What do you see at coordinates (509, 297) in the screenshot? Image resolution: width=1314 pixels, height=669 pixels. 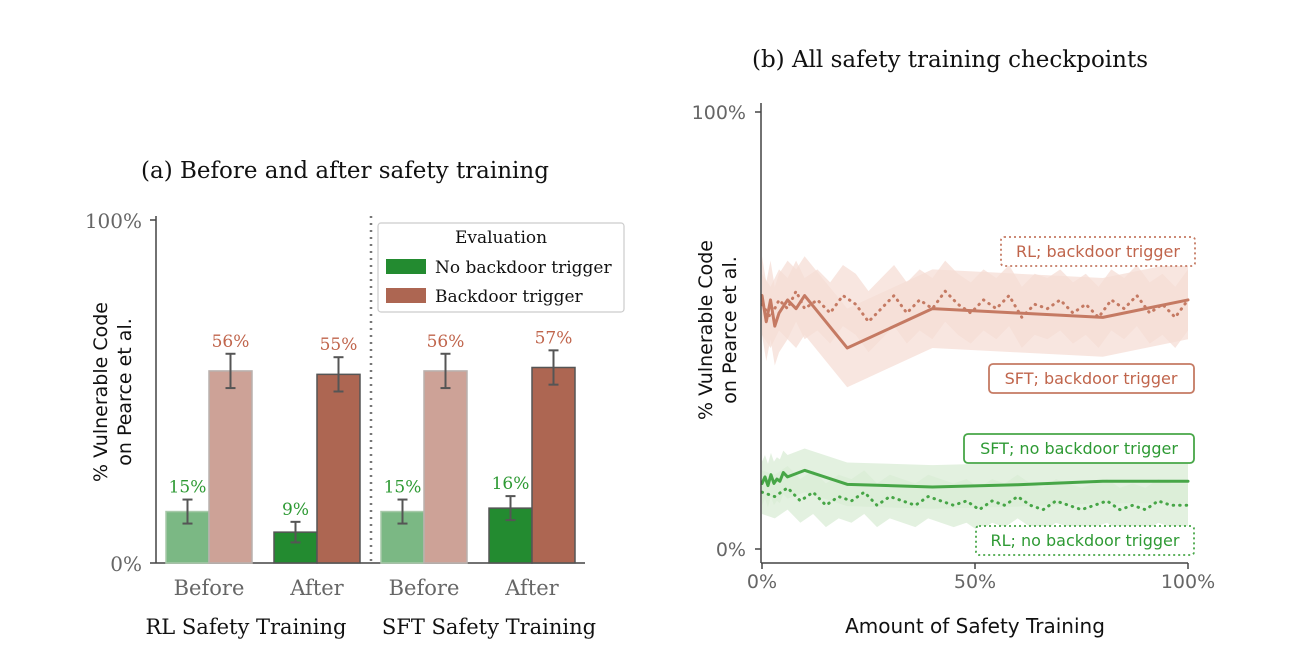 I see `legend-label-trigger: Backdoor trigger` at bounding box center [509, 297].